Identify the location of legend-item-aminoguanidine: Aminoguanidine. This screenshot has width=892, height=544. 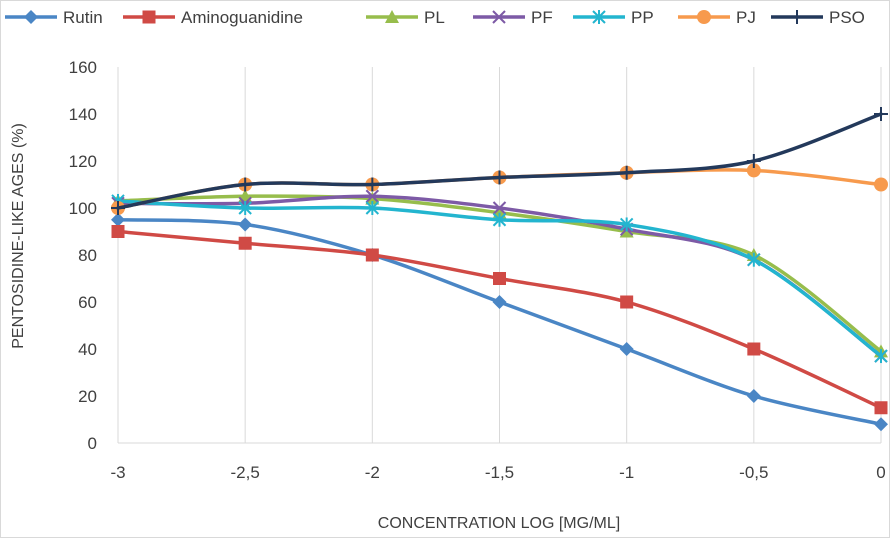
(213, 17).